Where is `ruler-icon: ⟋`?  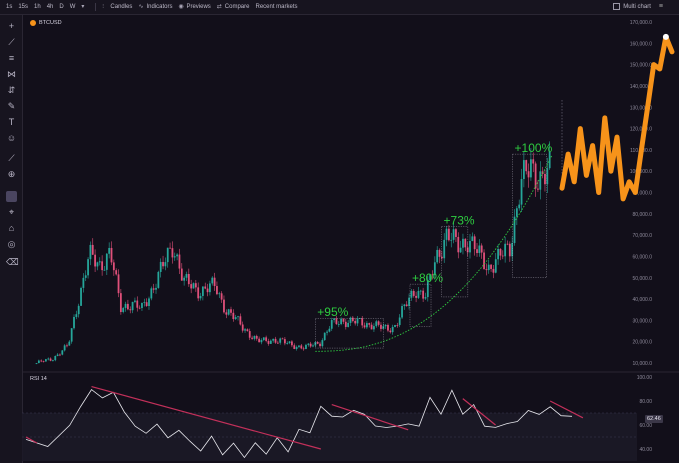
ruler-icon: ⟋ is located at coordinates (11, 158).